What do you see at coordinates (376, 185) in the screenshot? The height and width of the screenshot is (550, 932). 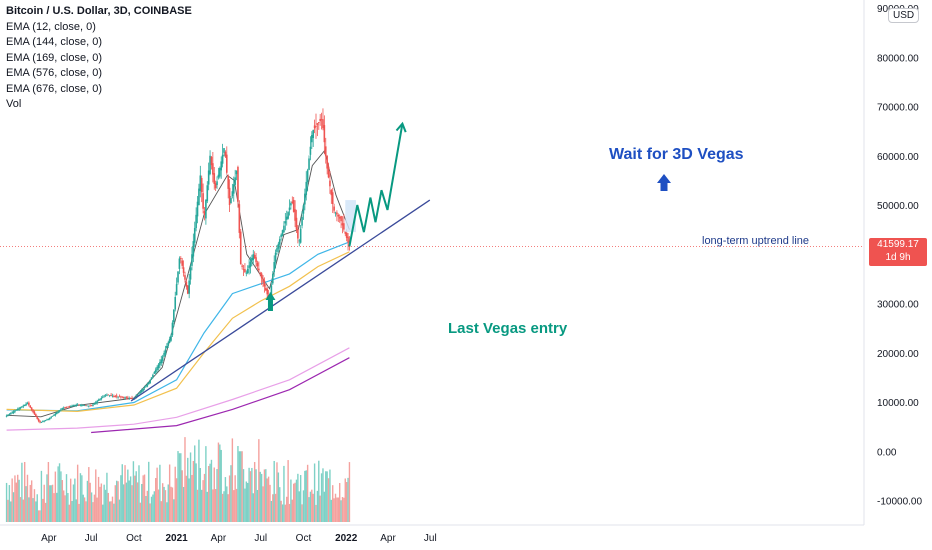 I see `forecast-path` at bounding box center [376, 185].